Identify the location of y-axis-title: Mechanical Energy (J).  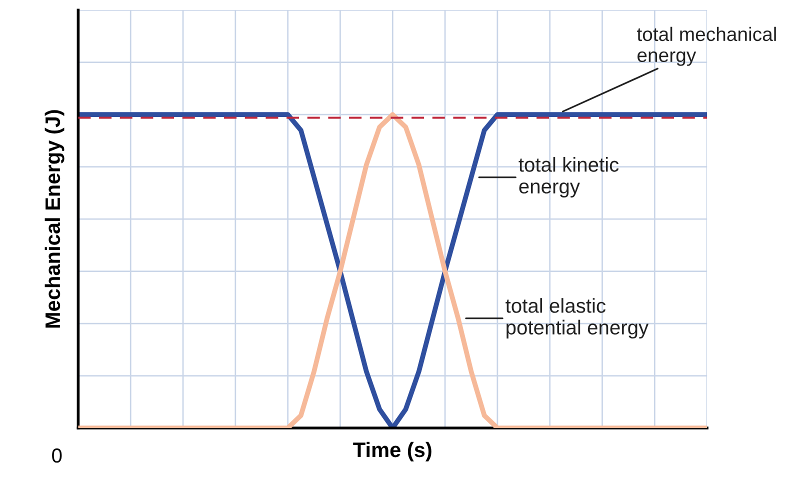
(54, 219).